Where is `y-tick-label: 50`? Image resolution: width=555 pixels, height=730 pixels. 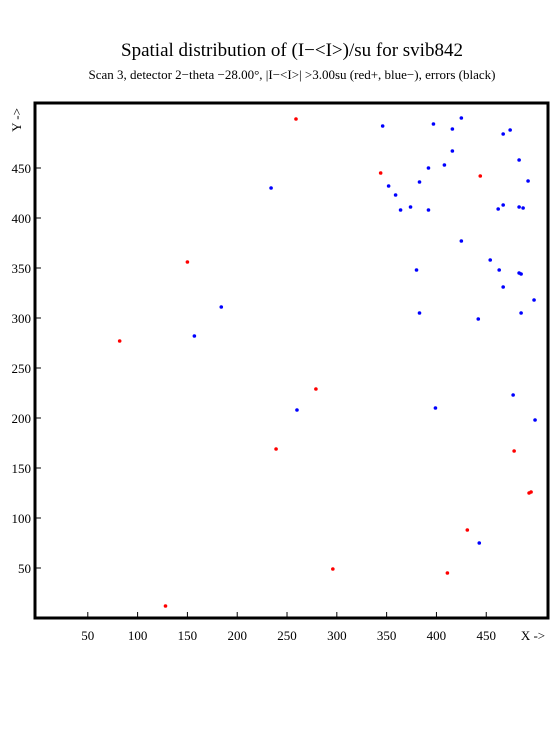
y-tick-label: 50 is located at coordinates (24, 568).